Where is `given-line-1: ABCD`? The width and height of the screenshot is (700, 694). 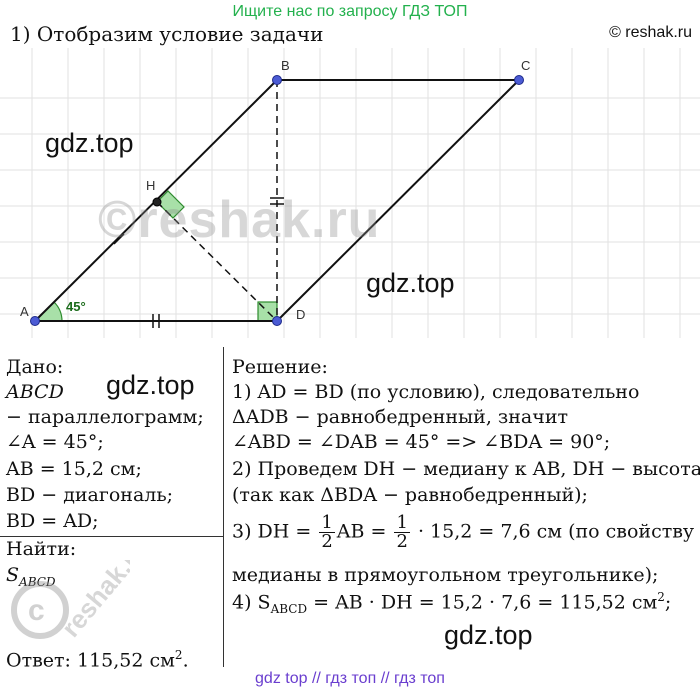 given-line-1: ABCD is located at coordinates (35, 392).